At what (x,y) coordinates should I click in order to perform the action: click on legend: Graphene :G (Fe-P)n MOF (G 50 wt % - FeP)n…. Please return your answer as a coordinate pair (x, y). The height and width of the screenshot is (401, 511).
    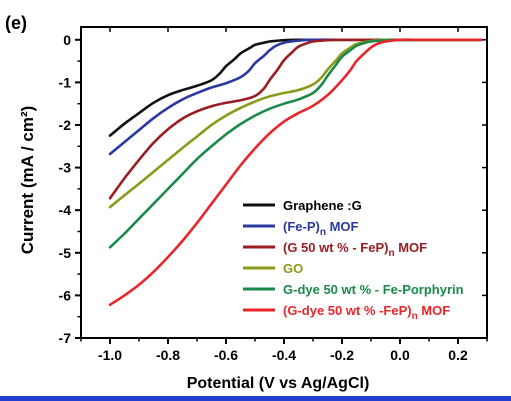
    Looking at the image, I should click on (353, 260).